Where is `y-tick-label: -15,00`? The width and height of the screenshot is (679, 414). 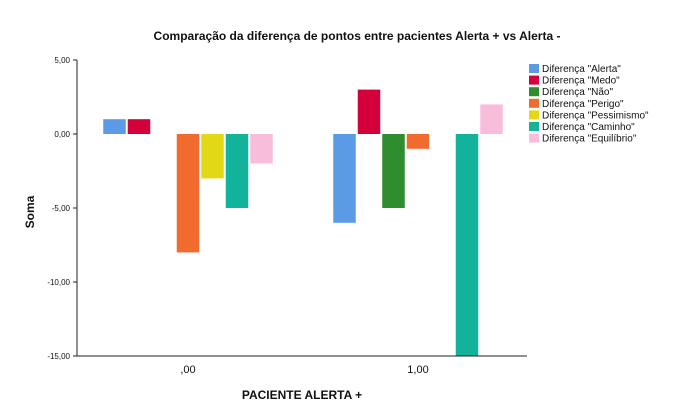
y-tick-label: -15,00 is located at coordinates (58, 356).